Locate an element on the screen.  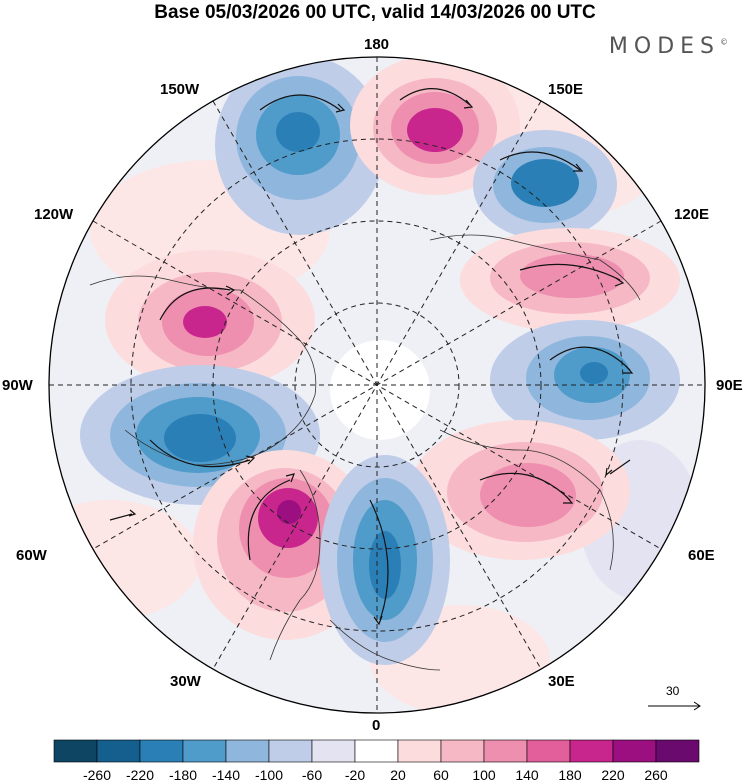
colorbar-label: 20 is located at coordinates (398, 775).